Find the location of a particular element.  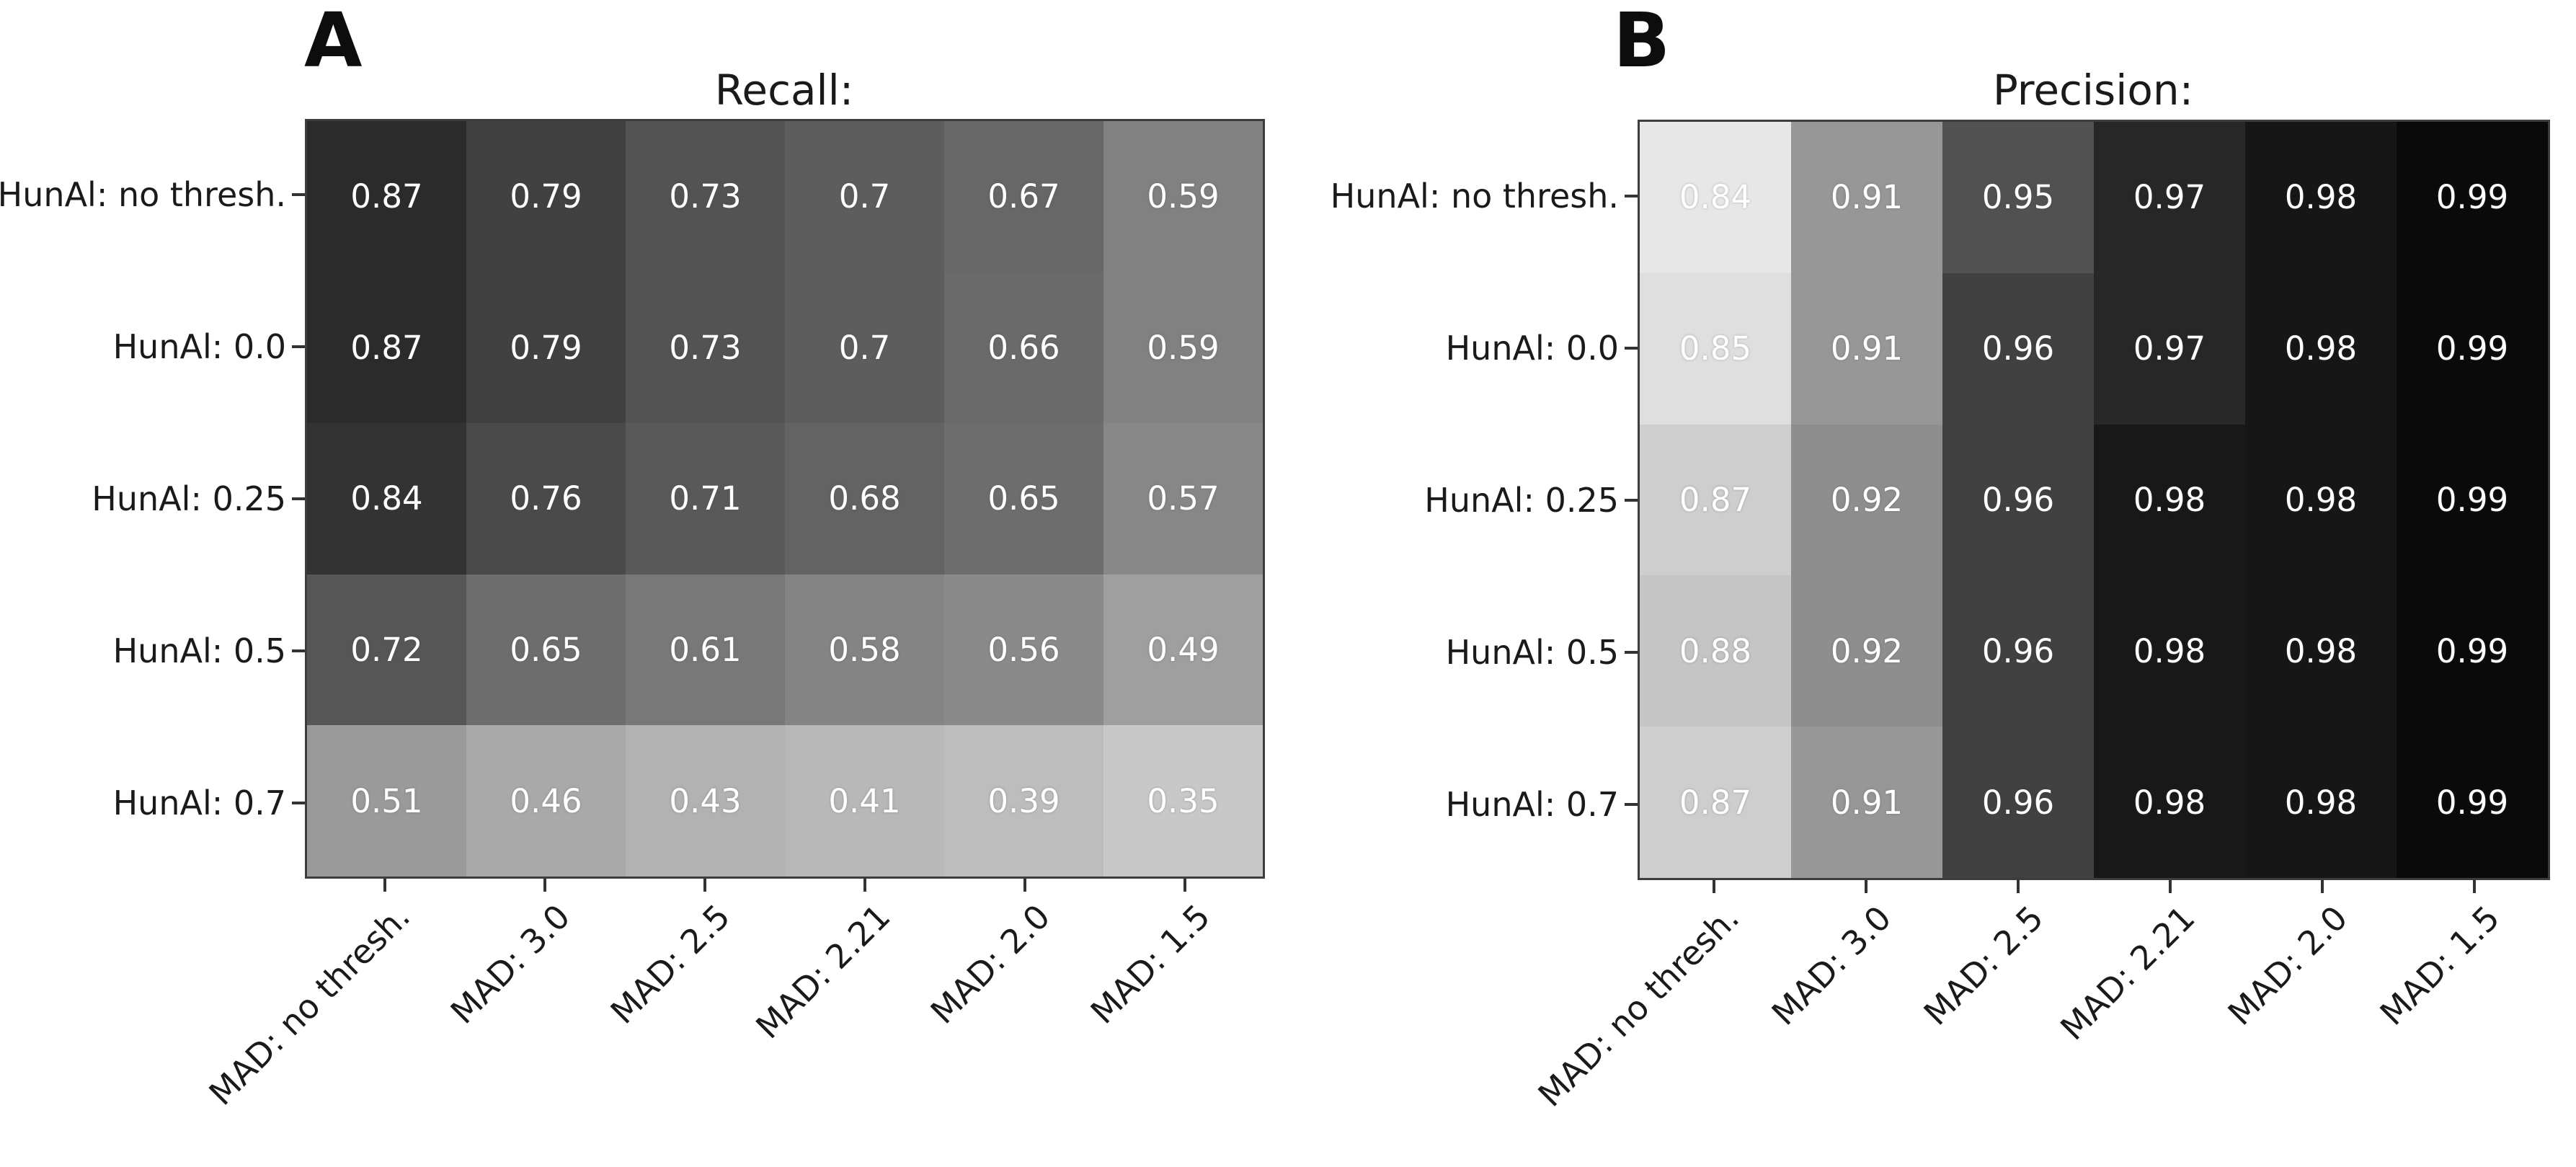

heatmap-cell: 0.67 is located at coordinates (1023, 196).